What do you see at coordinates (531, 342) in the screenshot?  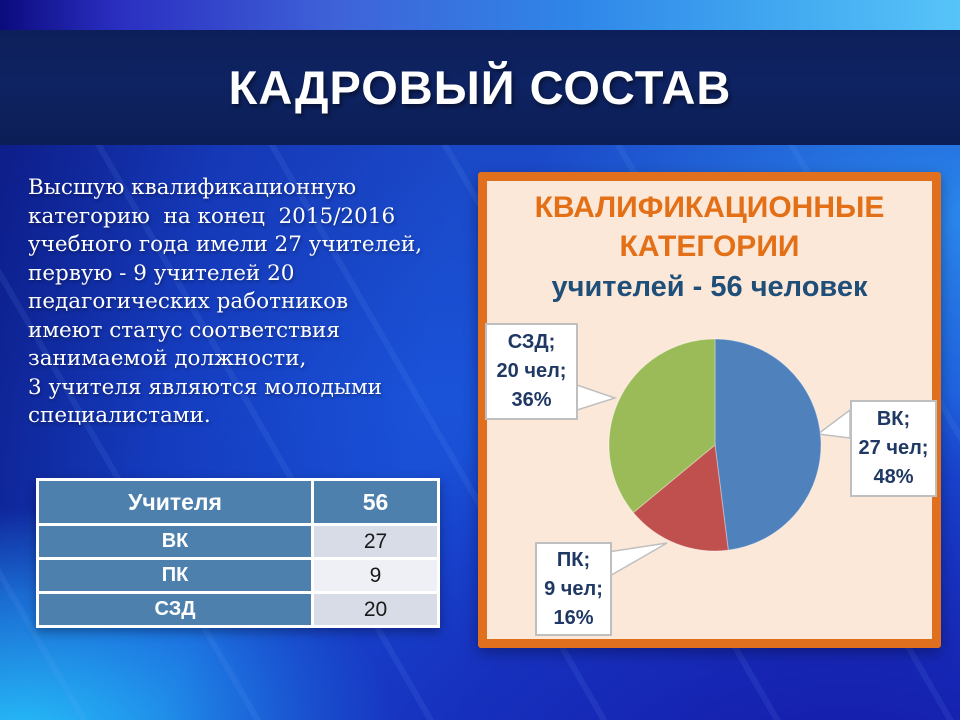 I see `callout-line: СЗД;` at bounding box center [531, 342].